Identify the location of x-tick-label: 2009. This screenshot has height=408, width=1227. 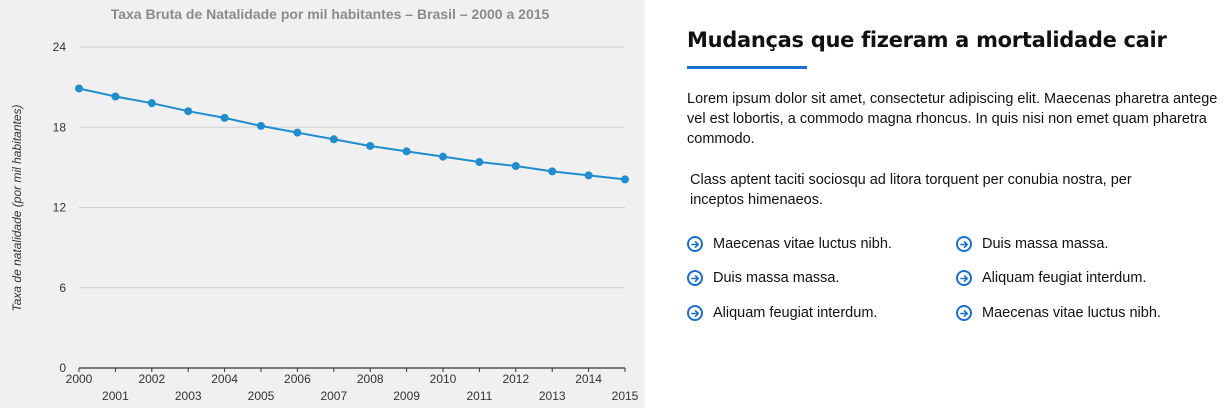
(406, 396).